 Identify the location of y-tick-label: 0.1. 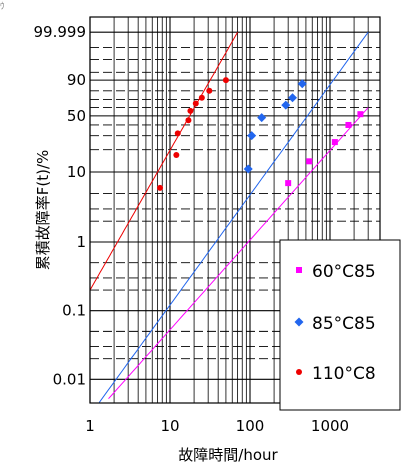
(74, 311).